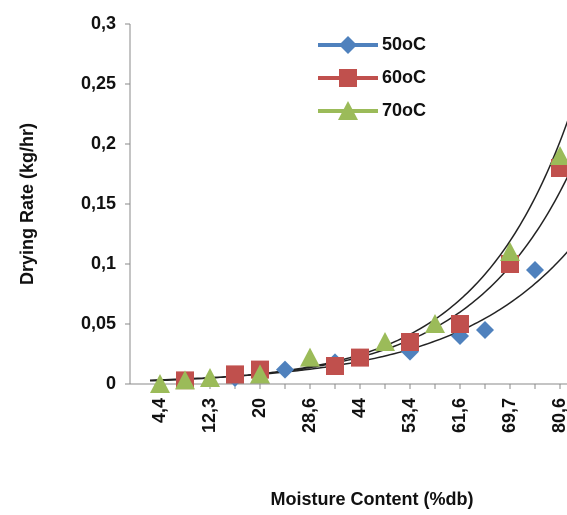  What do you see at coordinates (98, 203) in the screenshot?
I see `y-tick-label: 0,15` at bounding box center [98, 203].